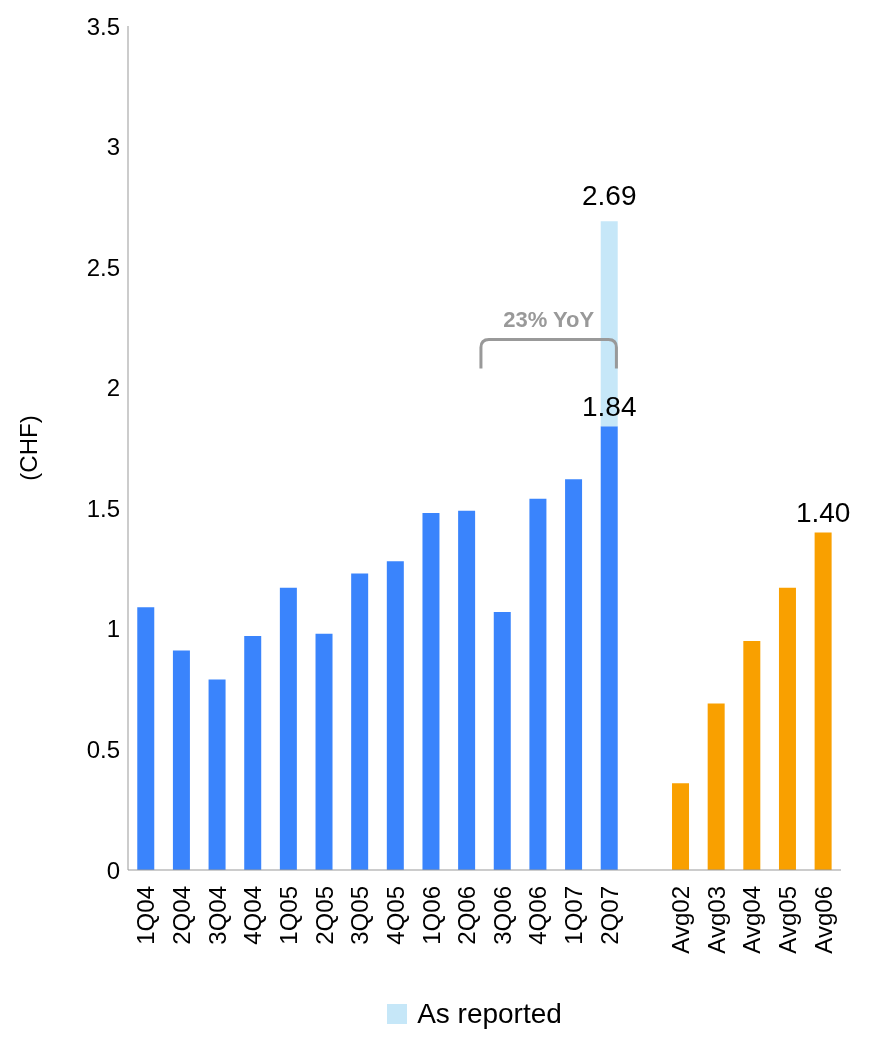 Image resolution: width=869 pixels, height=1059 pixels. I want to click on x-tick-label: 1Q05, so click(288, 915).